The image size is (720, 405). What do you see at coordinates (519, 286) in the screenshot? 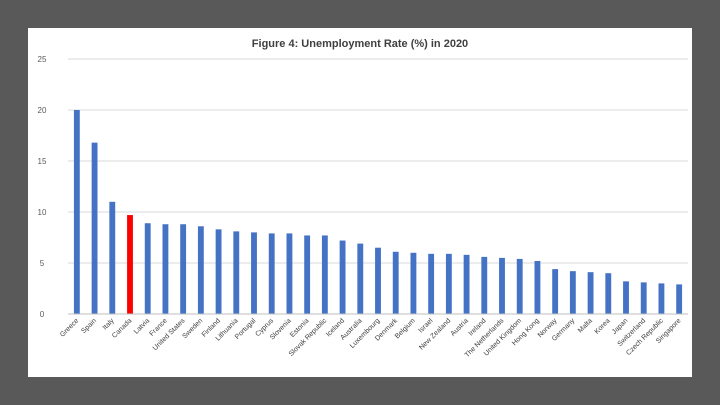
I see `bar-united-kingdom` at bounding box center [519, 286].